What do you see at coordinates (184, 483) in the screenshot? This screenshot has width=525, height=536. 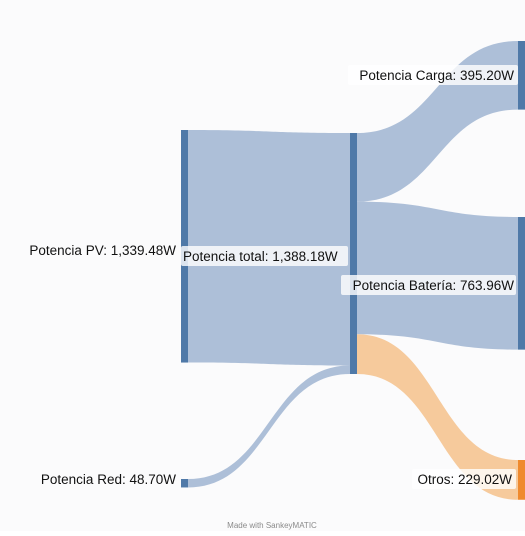 I see `node-red` at bounding box center [184, 483].